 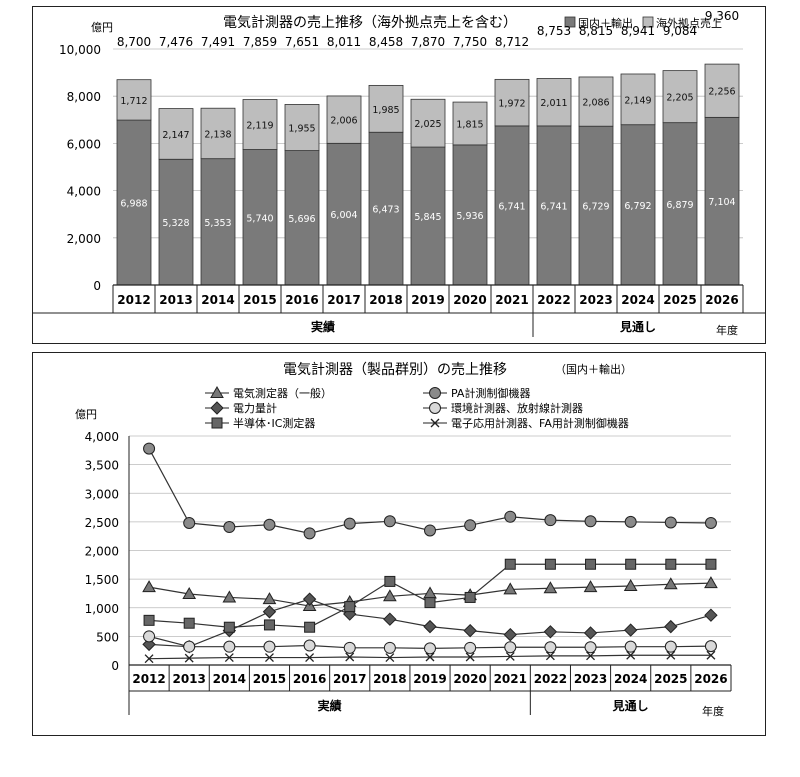 I want to click on legend-label: 半導体･IC測定器, so click(x=274, y=423).